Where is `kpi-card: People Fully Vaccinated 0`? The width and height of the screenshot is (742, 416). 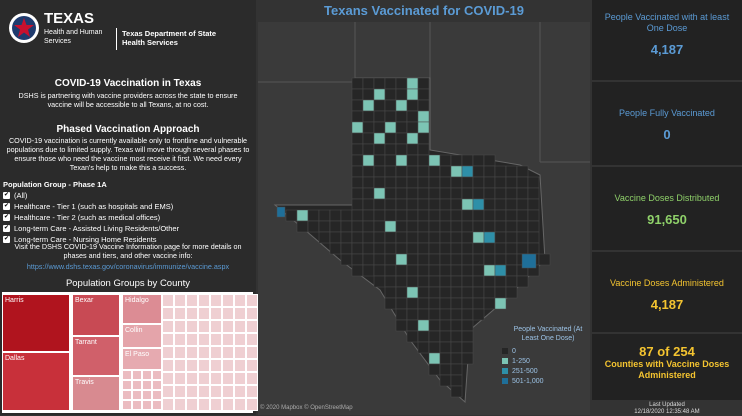
kpi-card: People Fully Vaccinated 0 is located at coordinates (667, 123).